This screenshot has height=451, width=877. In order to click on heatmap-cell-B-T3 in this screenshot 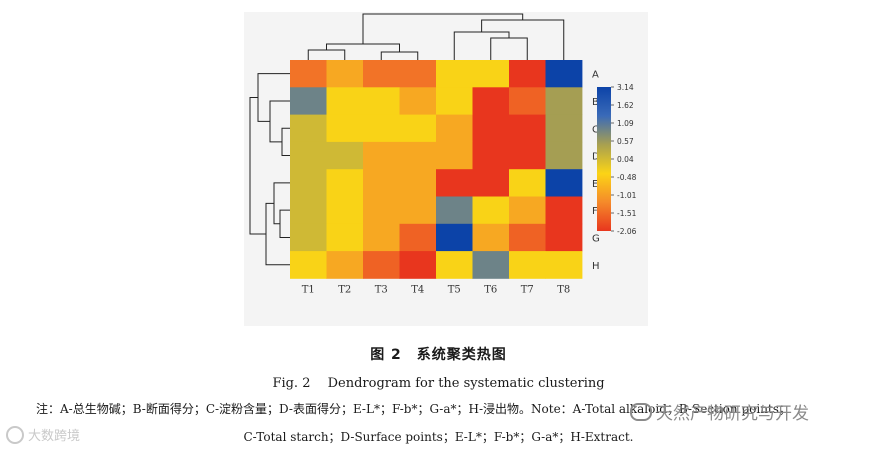, I will do `click(381, 101)`.